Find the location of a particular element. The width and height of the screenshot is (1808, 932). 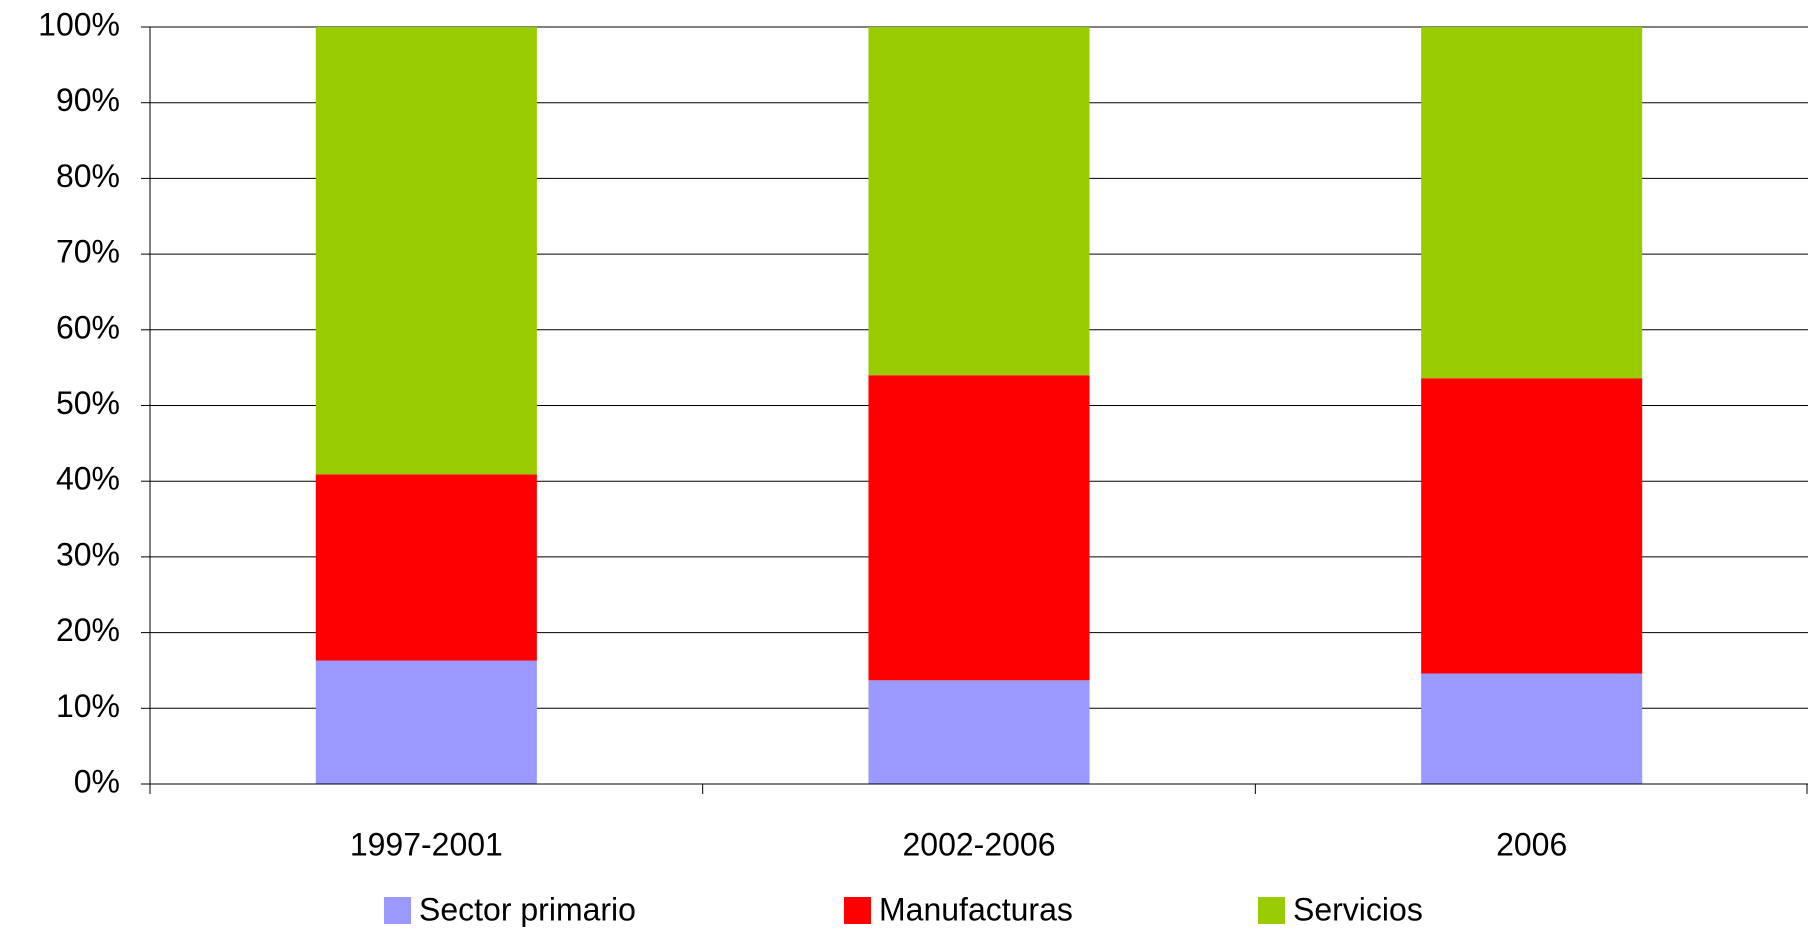

legend-label: Manufacturas is located at coordinates (976, 909).